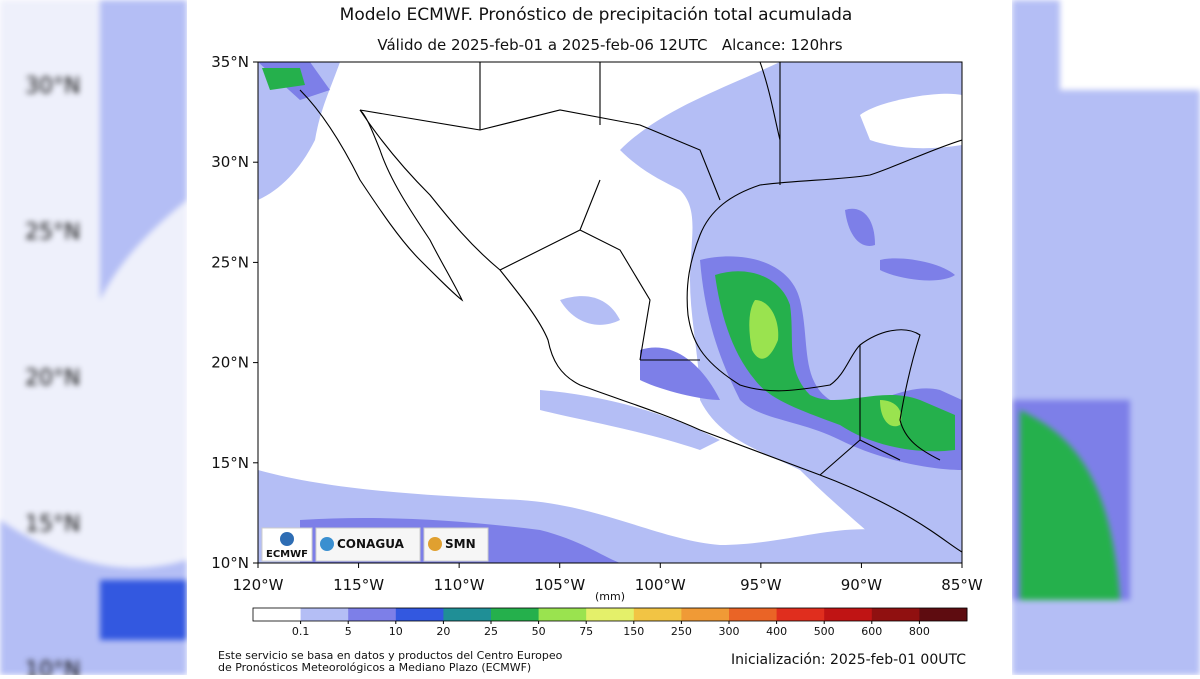 The width and height of the screenshot is (1200, 679). I want to click on y-tick-label: 10°N, so click(230, 563).